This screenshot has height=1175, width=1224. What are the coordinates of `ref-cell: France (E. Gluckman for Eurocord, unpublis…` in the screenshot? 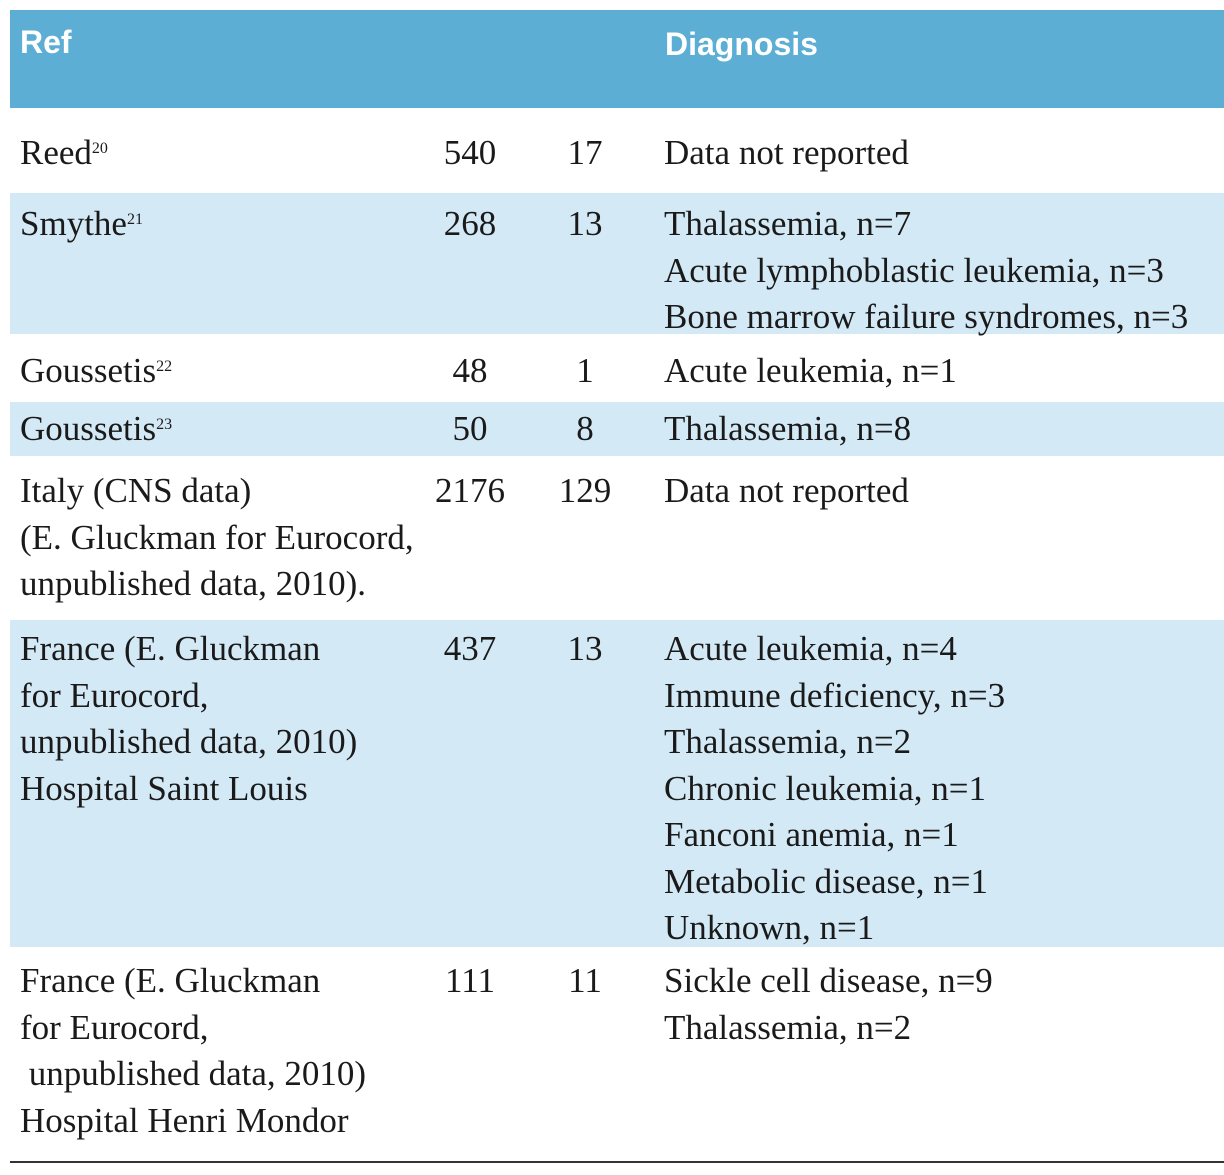 It's located at (188, 719).